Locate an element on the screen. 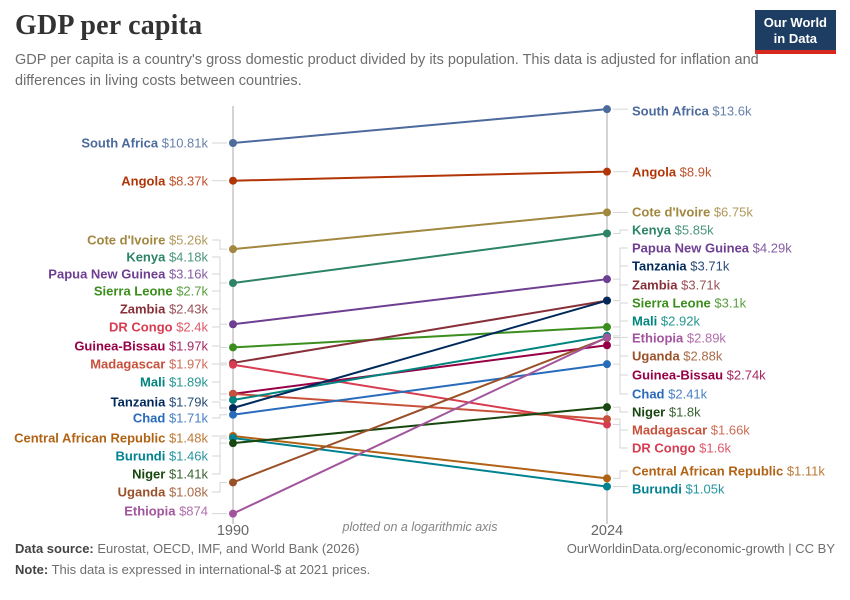 The height and width of the screenshot is (600, 850). series-label-madagascar-1990: Madagascar $1.97k is located at coordinates (149, 364).